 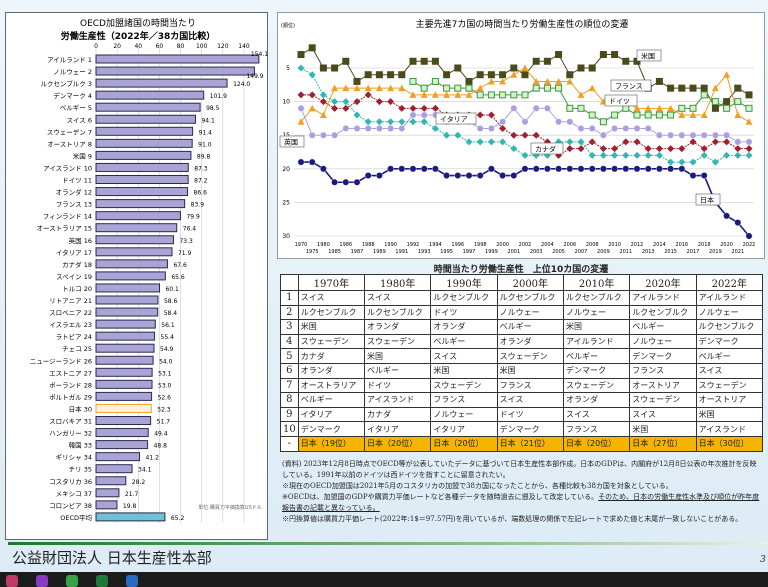 I want to click on x-tick-label: 20, so click(x=117, y=46).